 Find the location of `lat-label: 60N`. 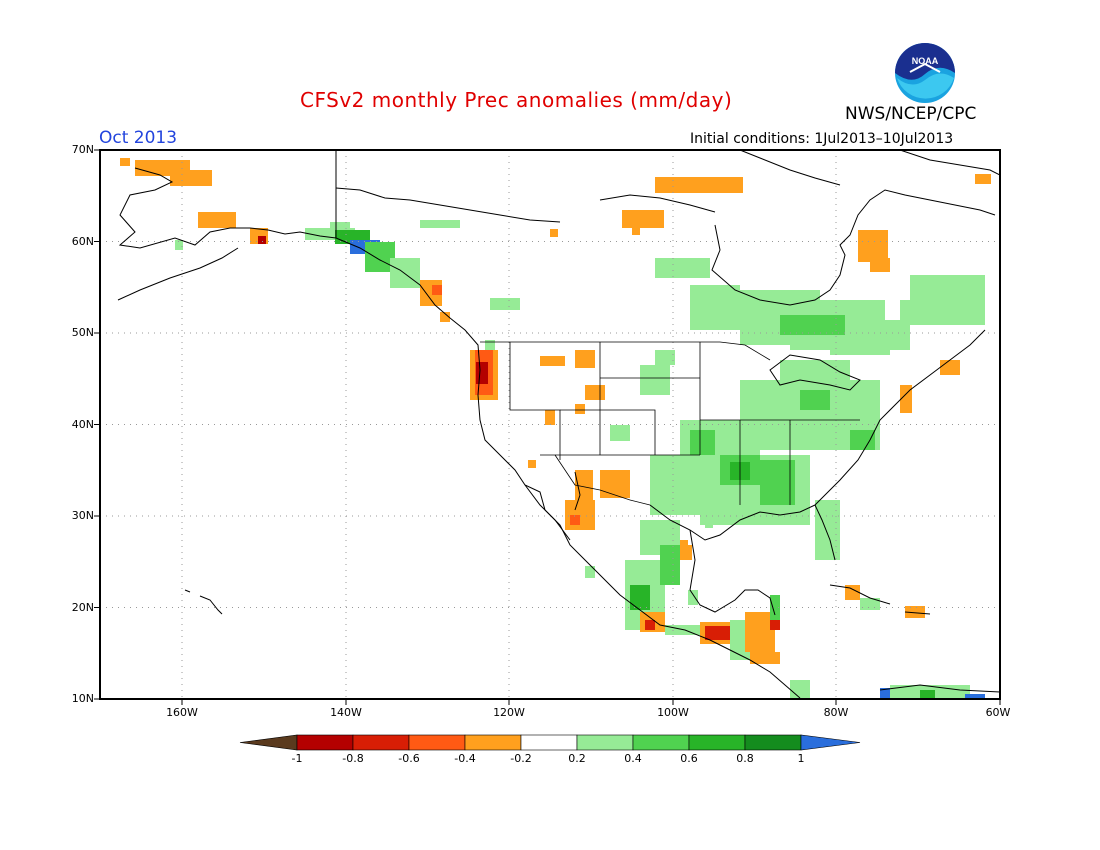

lat-label: 60N is located at coordinates (82, 241).